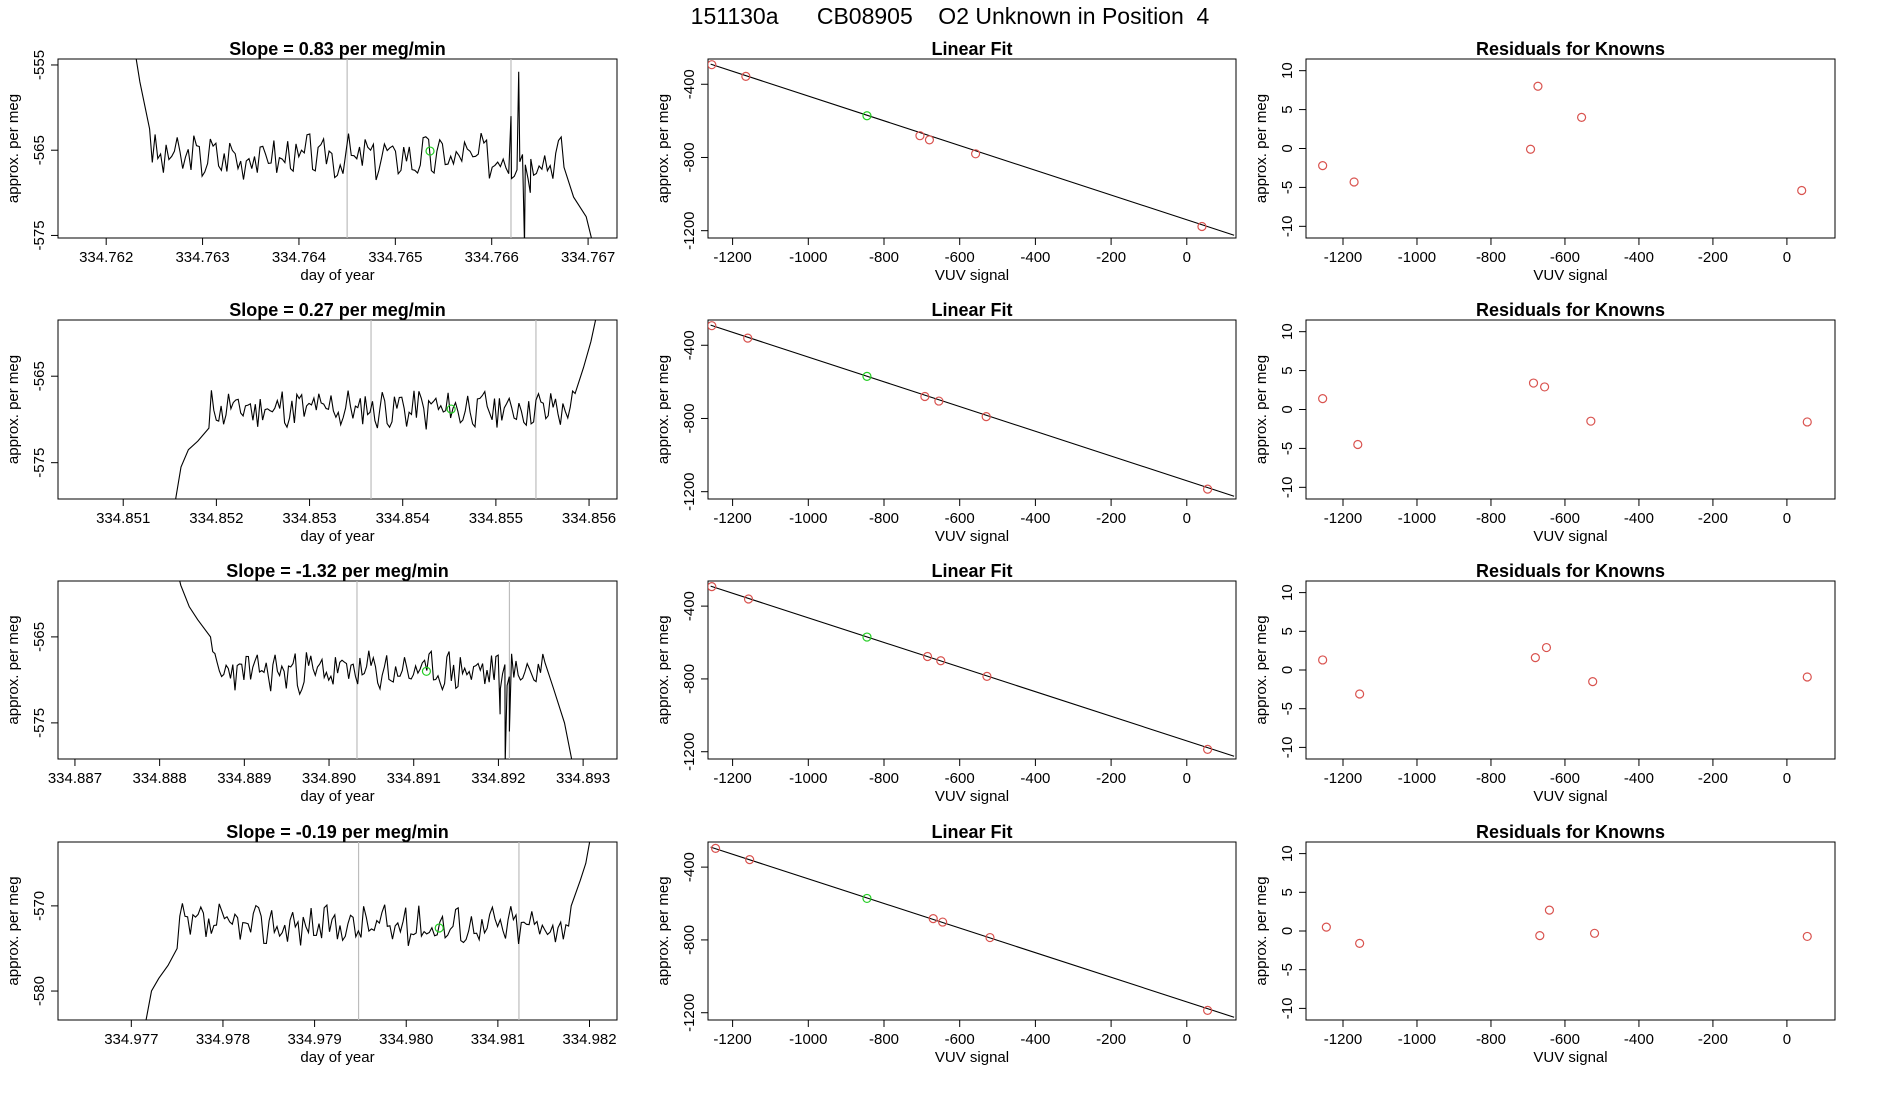  I want to click on x-tick-label: 334.892, so click(498, 778).